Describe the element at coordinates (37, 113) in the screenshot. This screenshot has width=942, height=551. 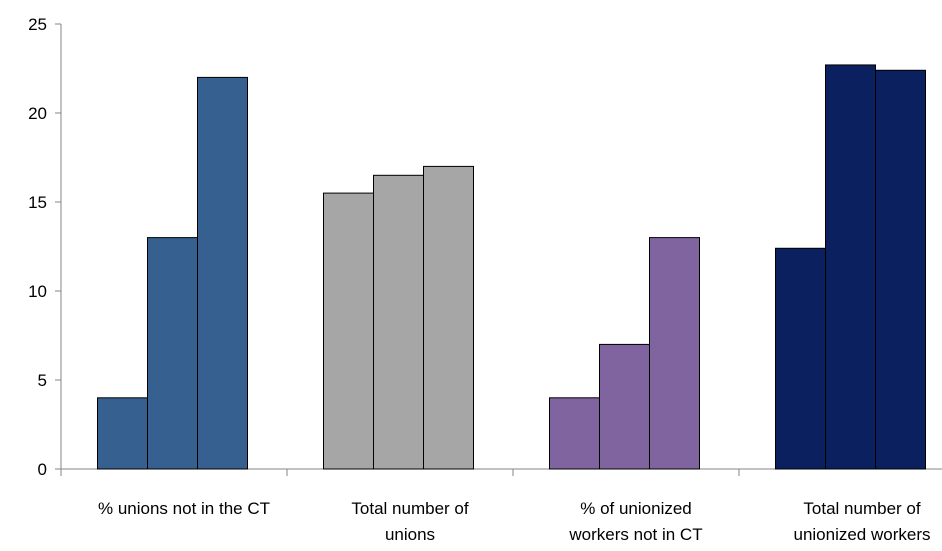
I see `y-tick-label: 20` at that location.